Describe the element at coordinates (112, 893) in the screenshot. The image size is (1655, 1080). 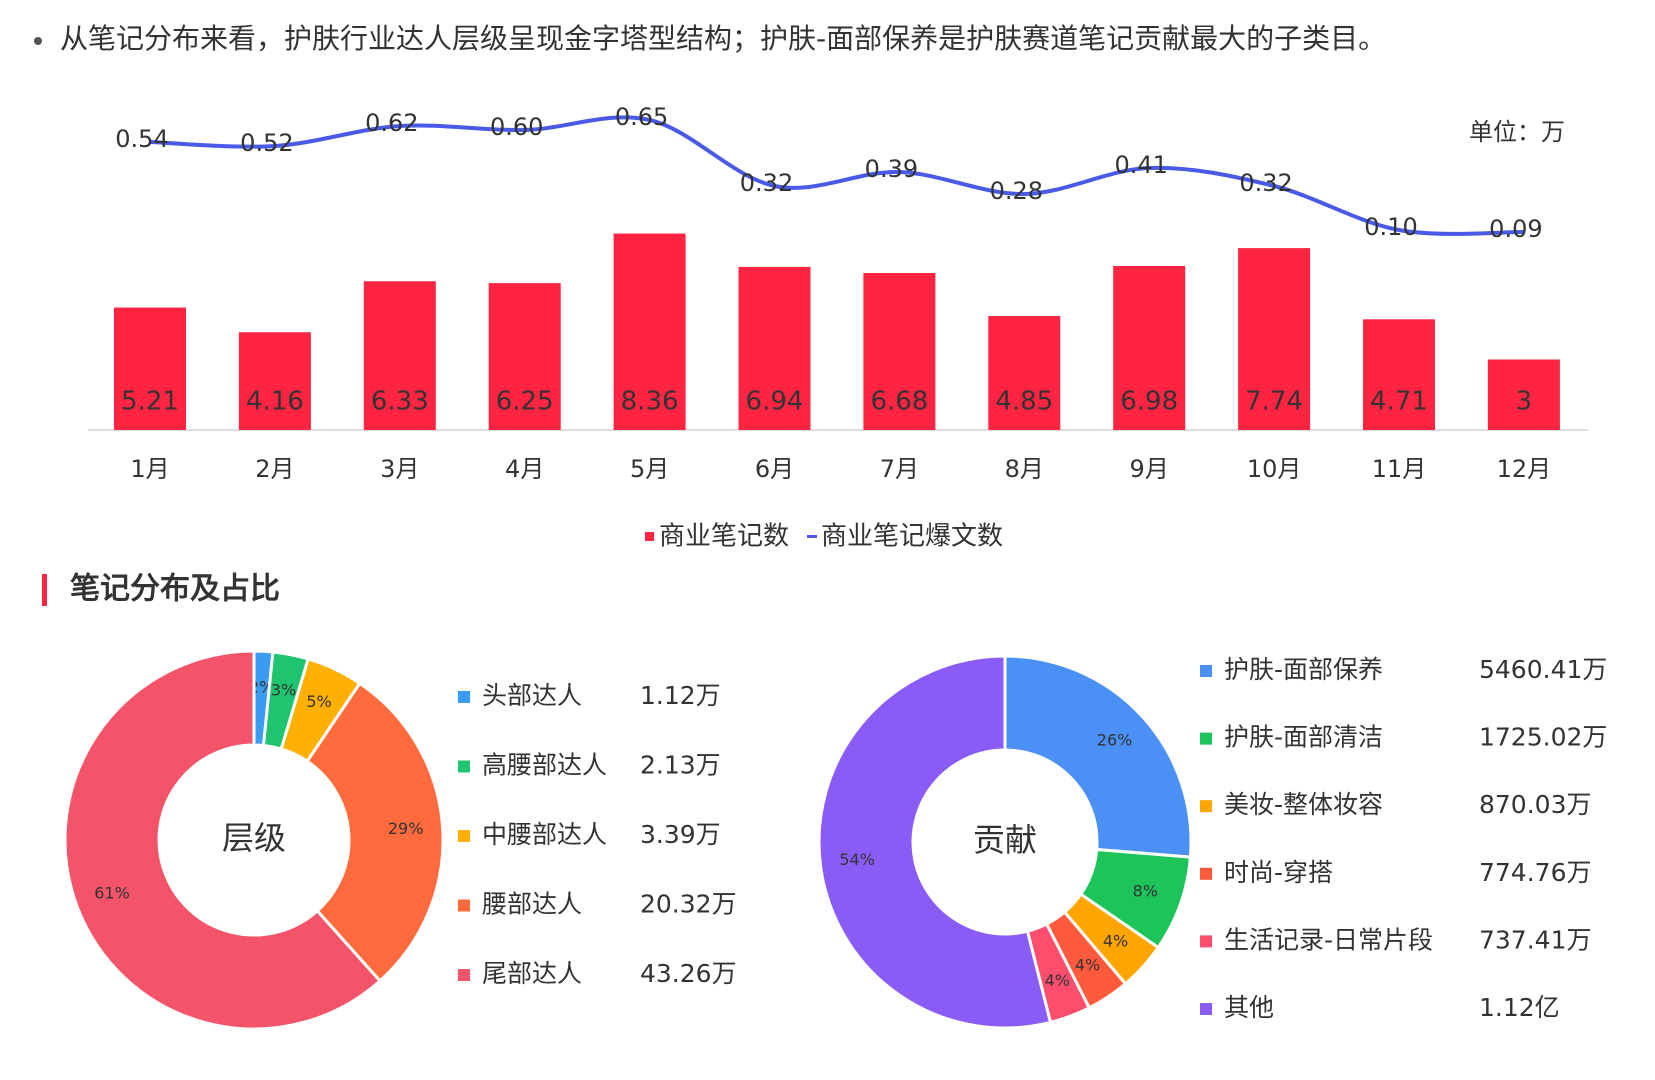
I see `slice-percent-label: 61%` at that location.